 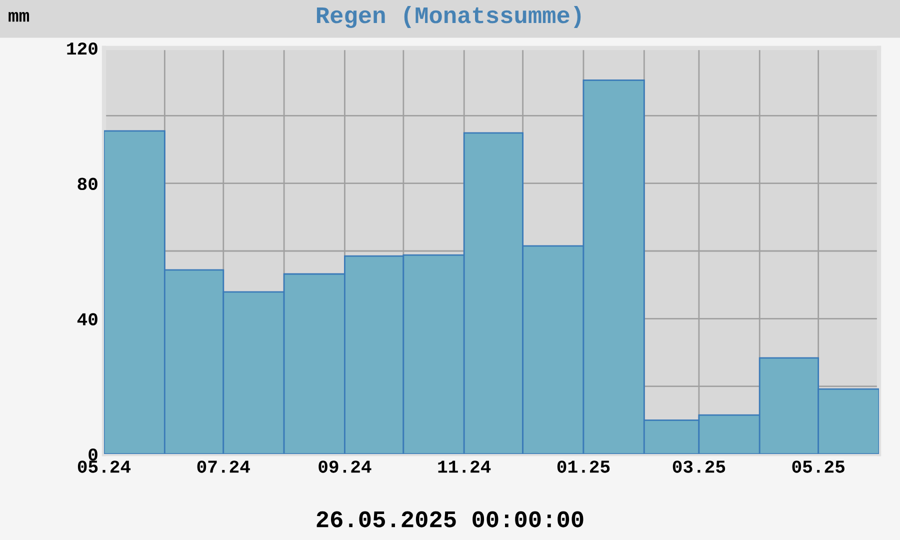 What do you see at coordinates (699, 466) in the screenshot?
I see `x-tick-label: 03.25` at bounding box center [699, 466].